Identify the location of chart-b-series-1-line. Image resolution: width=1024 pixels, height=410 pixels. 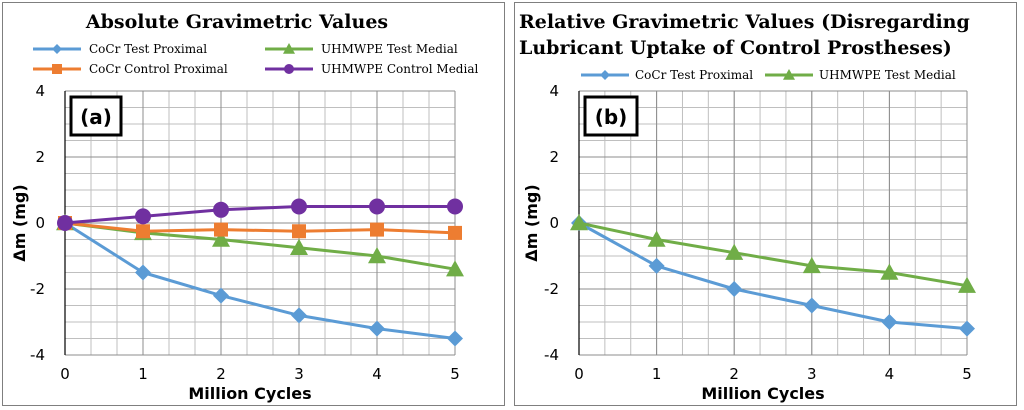
(773, 254).